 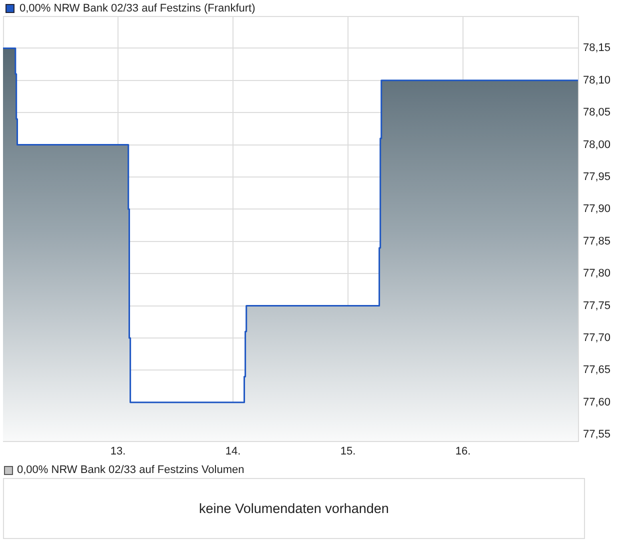 What do you see at coordinates (597, 241) in the screenshot?
I see `y-tick-label: 77,85` at bounding box center [597, 241].